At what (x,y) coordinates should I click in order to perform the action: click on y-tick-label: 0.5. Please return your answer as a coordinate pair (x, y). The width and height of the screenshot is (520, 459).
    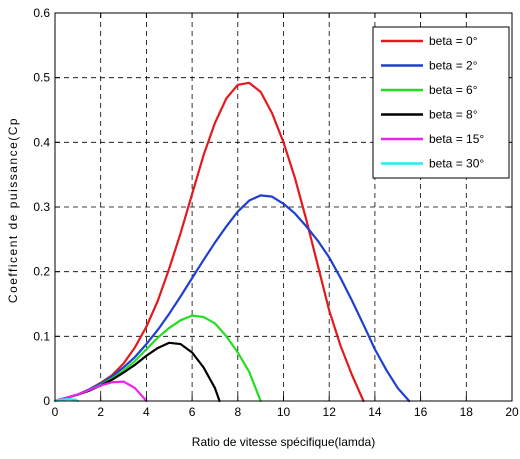
    Looking at the image, I should click on (41, 78).